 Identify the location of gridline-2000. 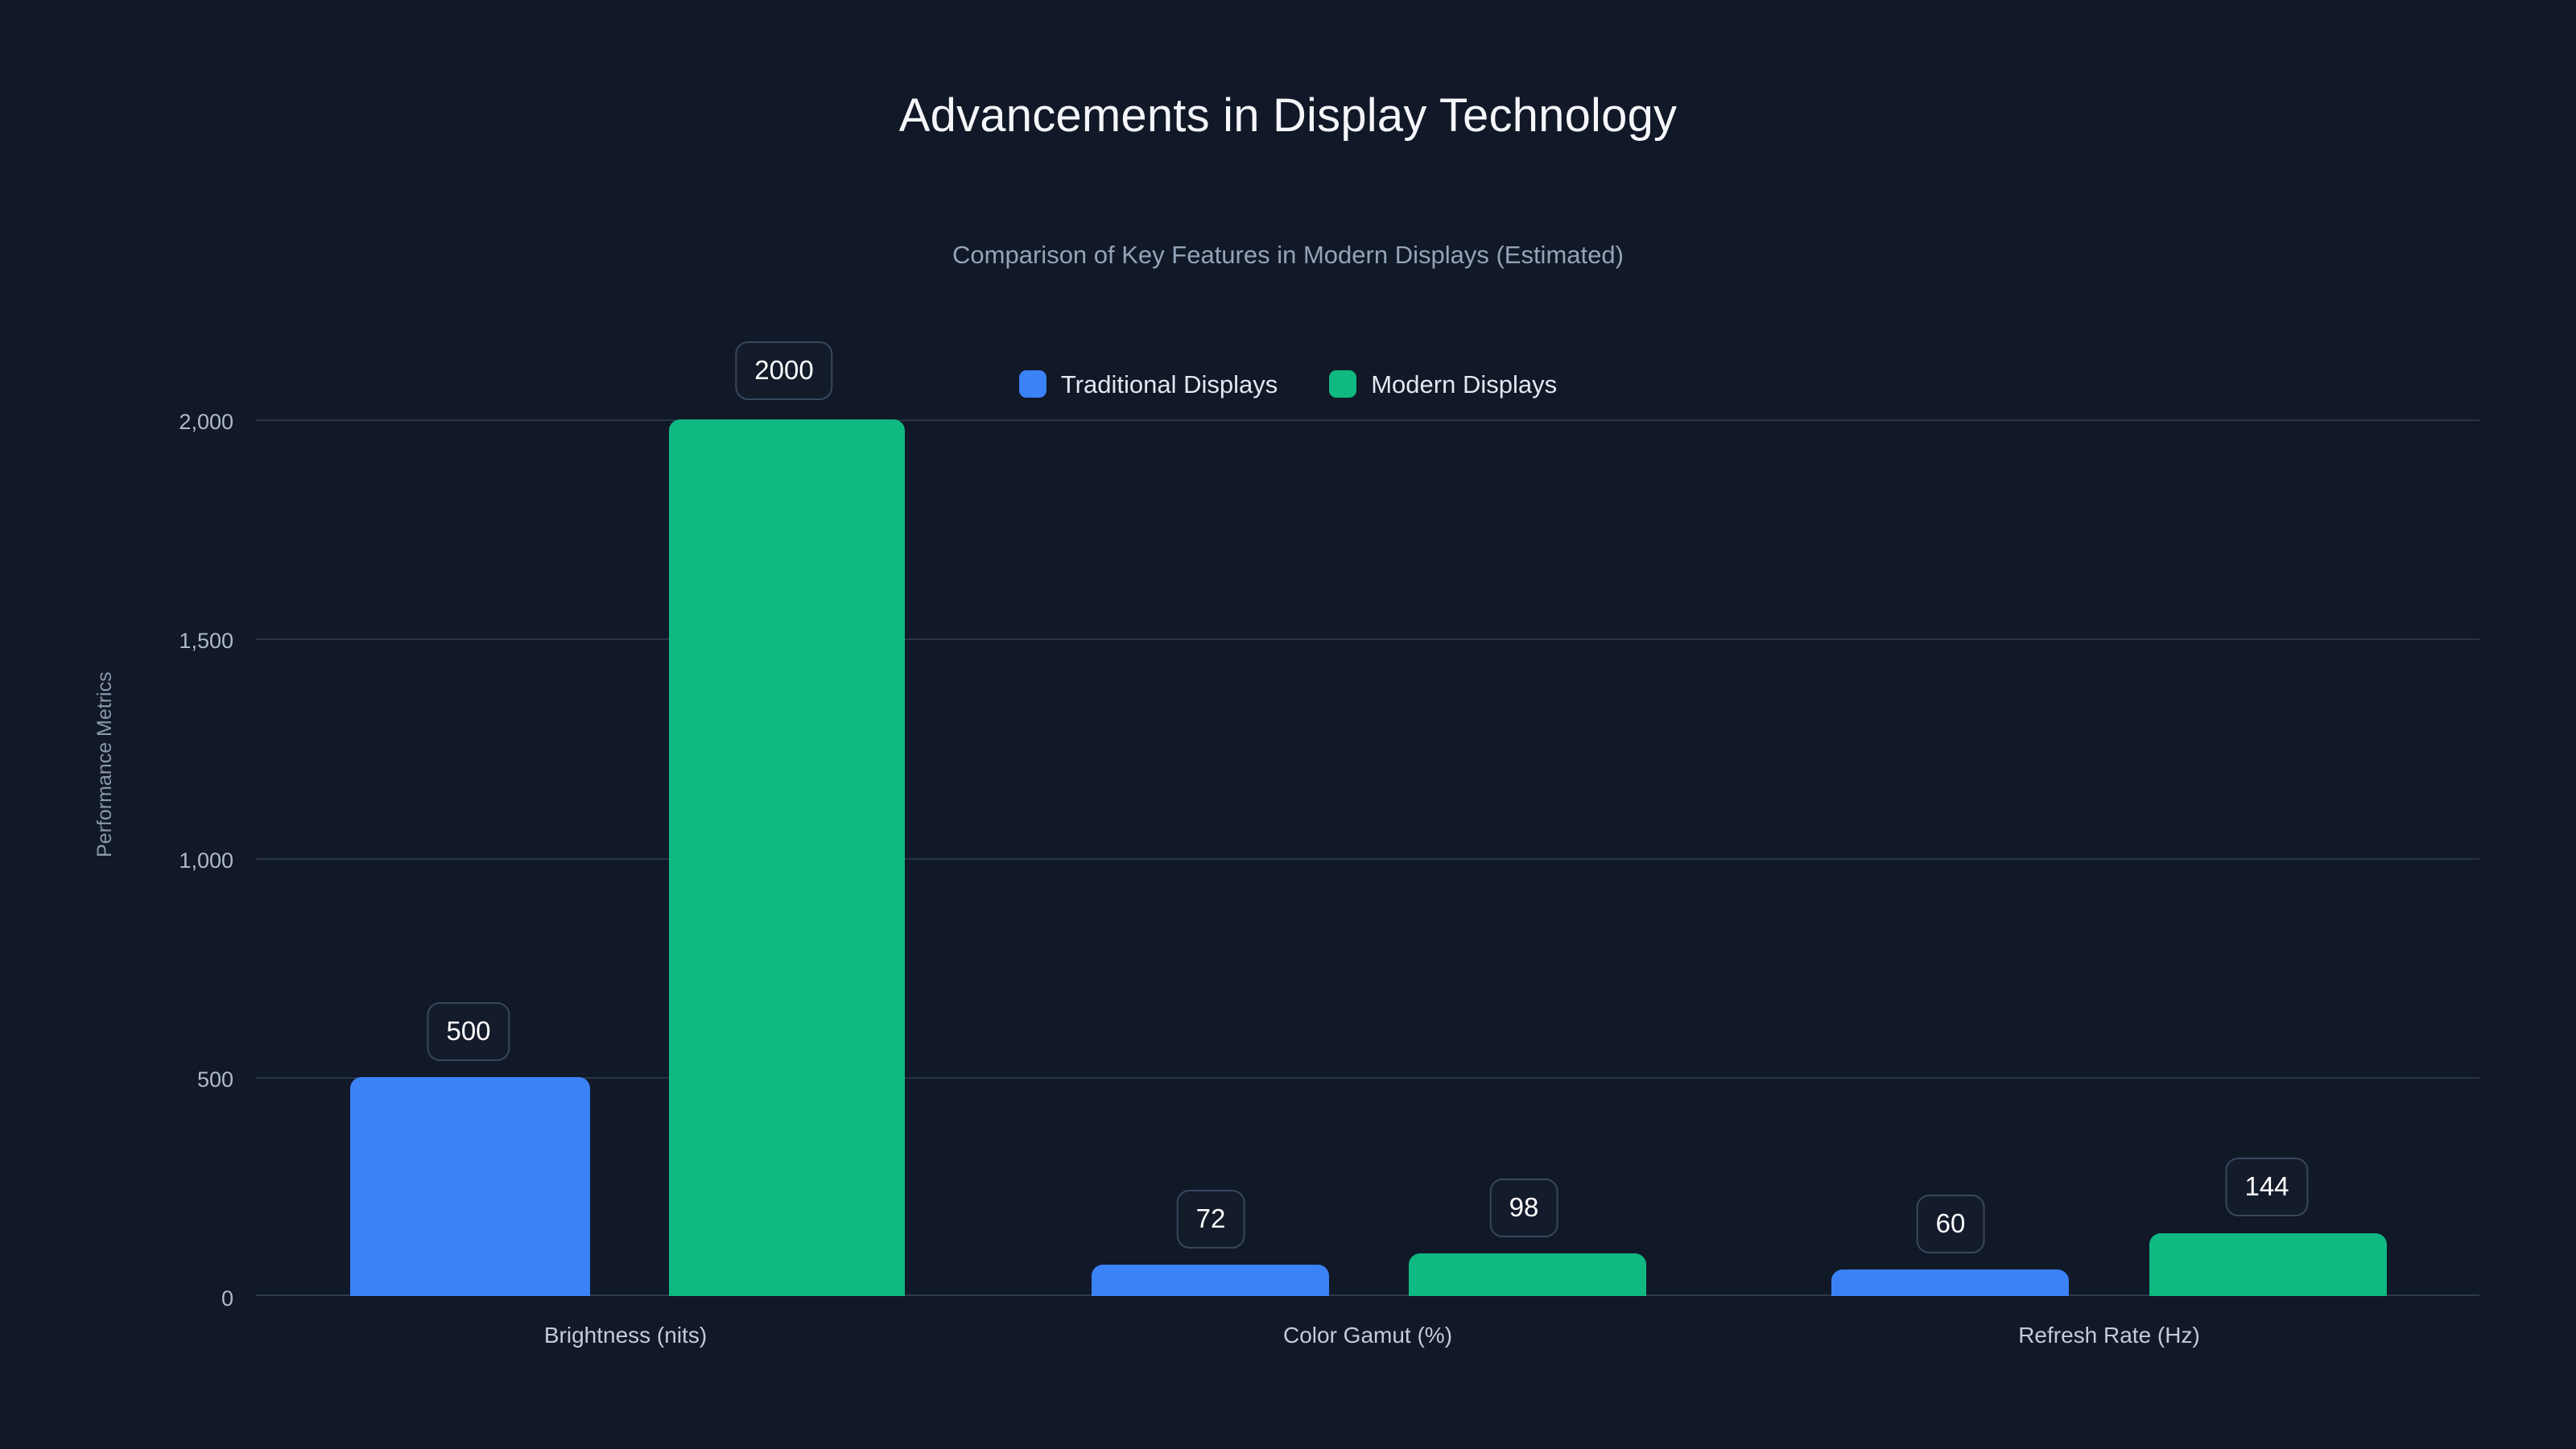
(1367, 420).